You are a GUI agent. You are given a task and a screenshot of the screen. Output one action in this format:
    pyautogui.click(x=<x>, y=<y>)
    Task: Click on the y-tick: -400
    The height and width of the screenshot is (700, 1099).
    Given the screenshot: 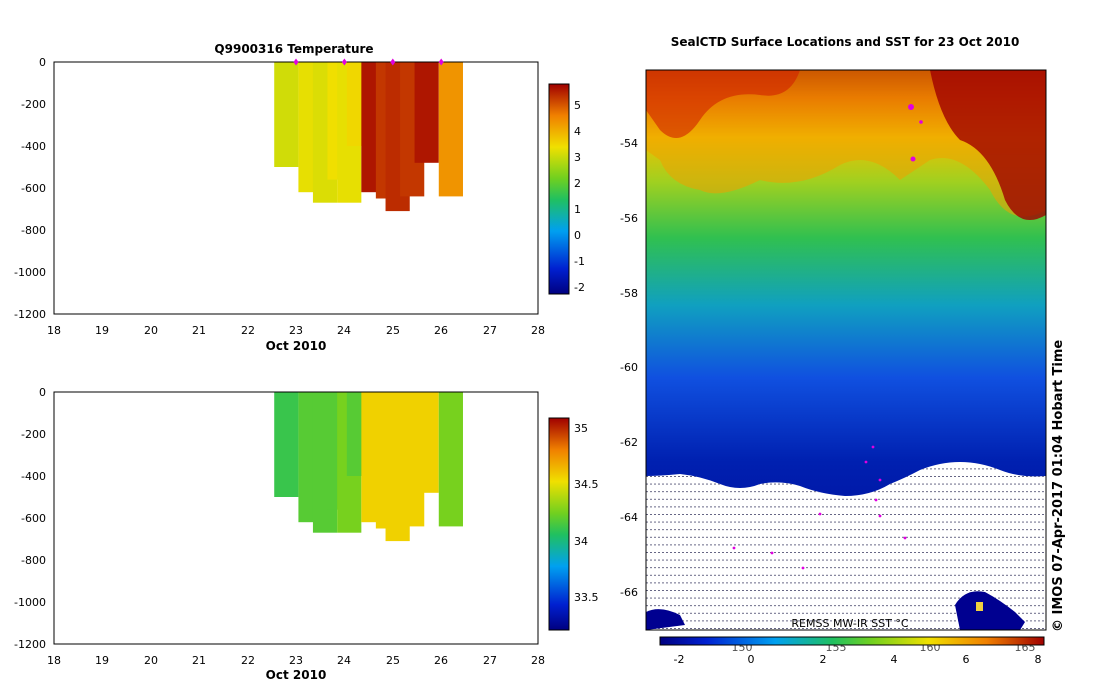 What is the action you would take?
    pyautogui.click(x=33, y=476)
    